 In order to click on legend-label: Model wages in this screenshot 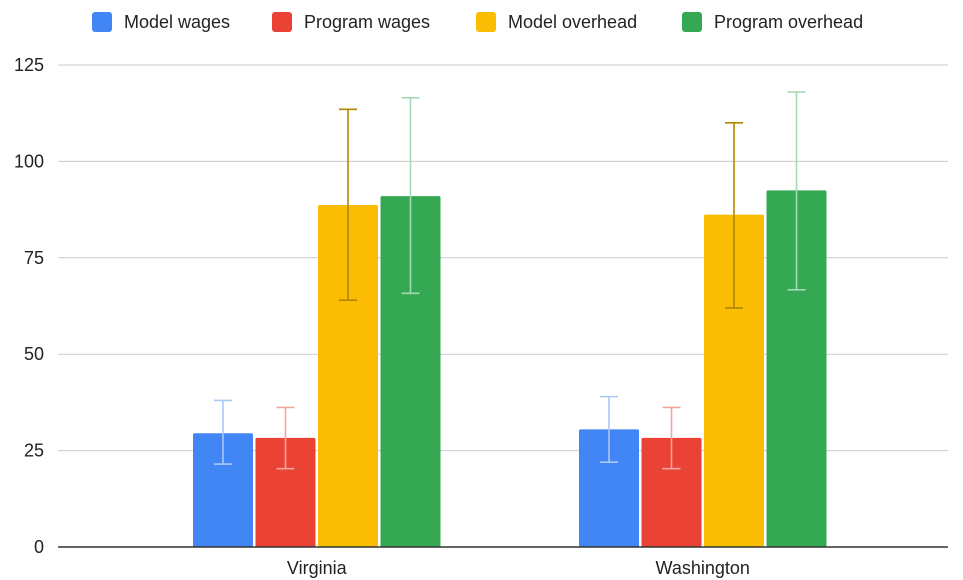, I will do `click(177, 22)`.